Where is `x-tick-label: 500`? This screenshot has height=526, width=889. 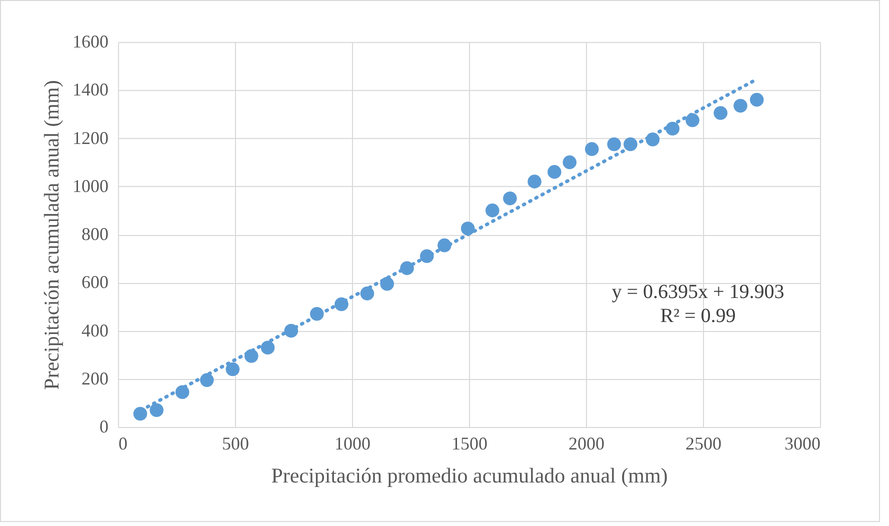
x-tick-label: 500 is located at coordinates (235, 444).